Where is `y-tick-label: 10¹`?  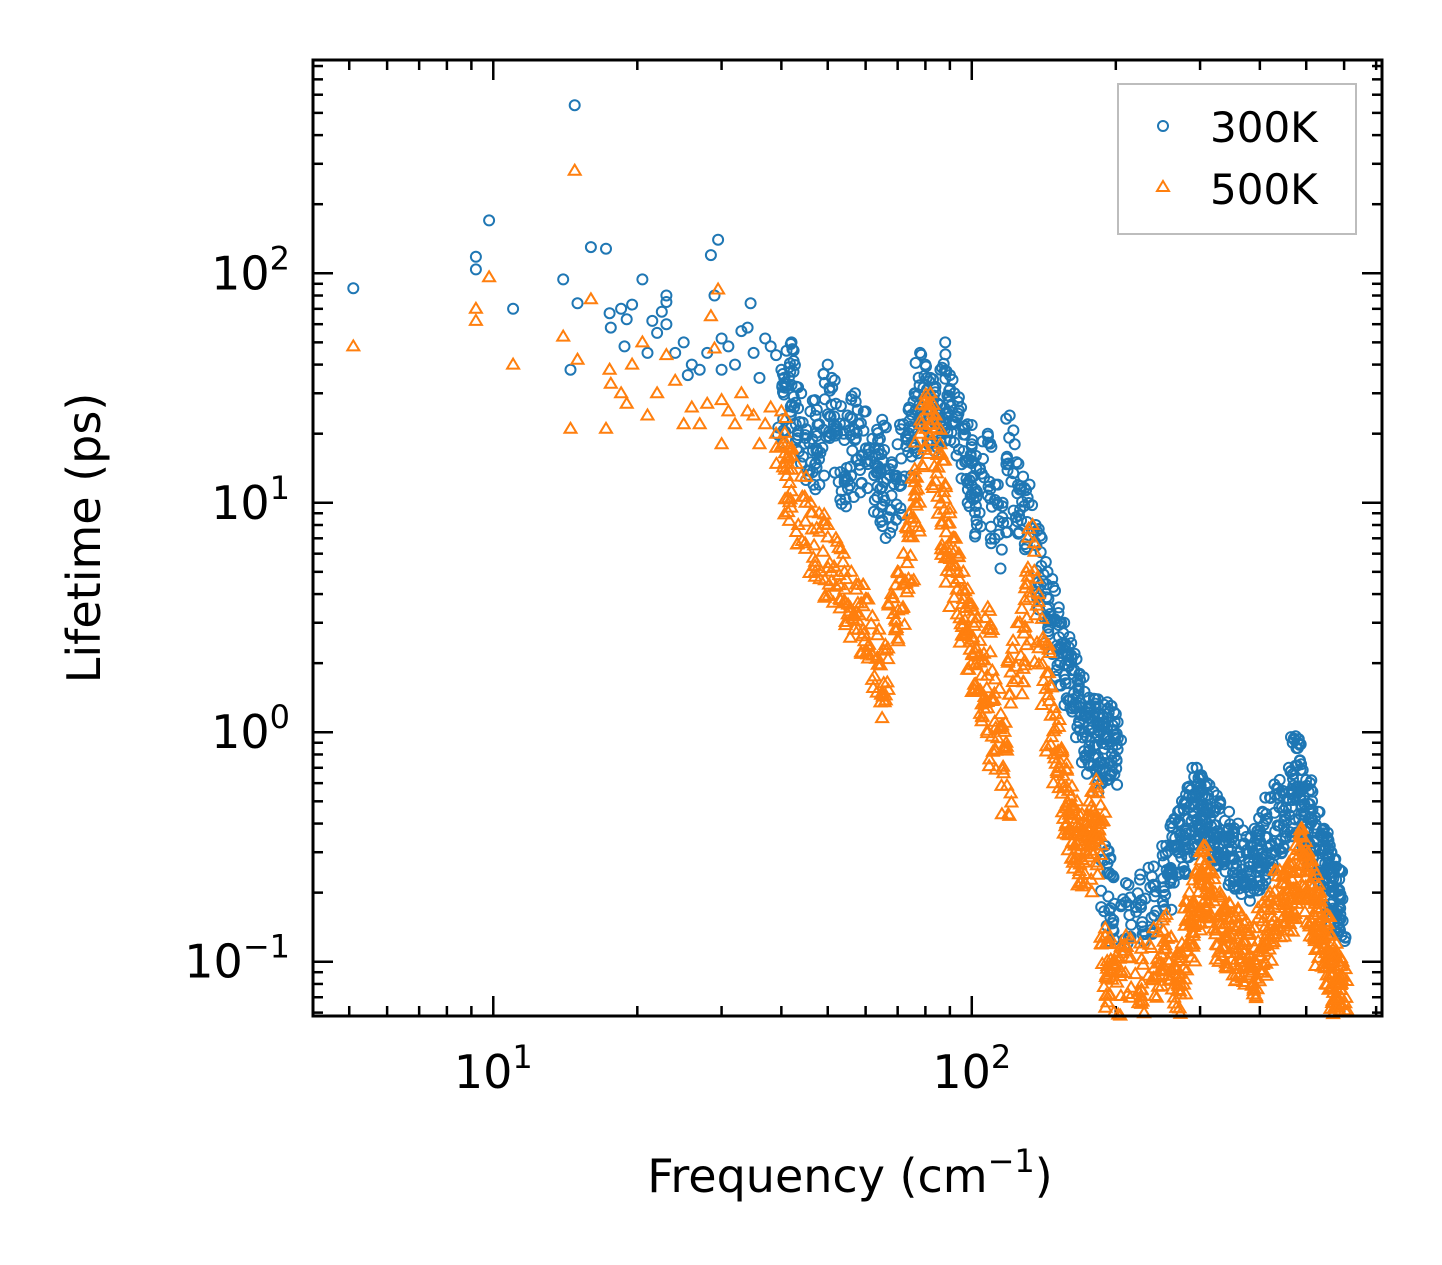
y-tick-label: 10¹ is located at coordinates (250, 499).